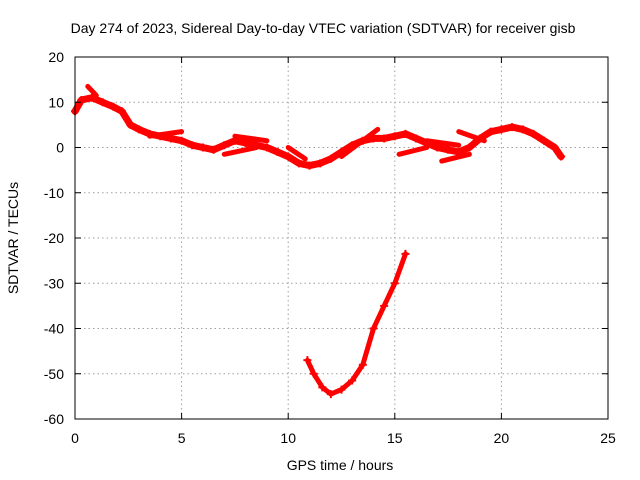  What do you see at coordinates (340, 465) in the screenshot?
I see `x-axis-label: GPS time / hours` at bounding box center [340, 465].